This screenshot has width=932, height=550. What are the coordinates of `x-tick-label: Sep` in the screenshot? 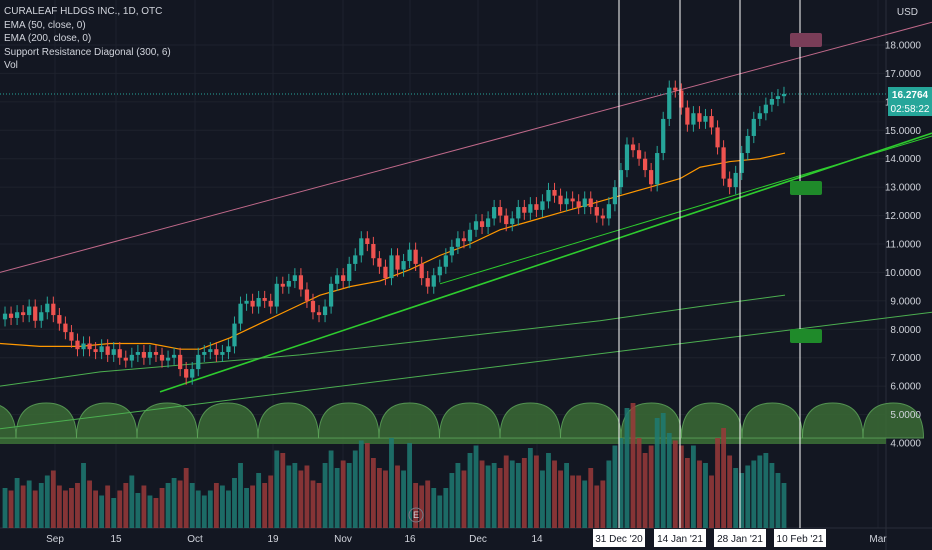 It's located at (55, 539).